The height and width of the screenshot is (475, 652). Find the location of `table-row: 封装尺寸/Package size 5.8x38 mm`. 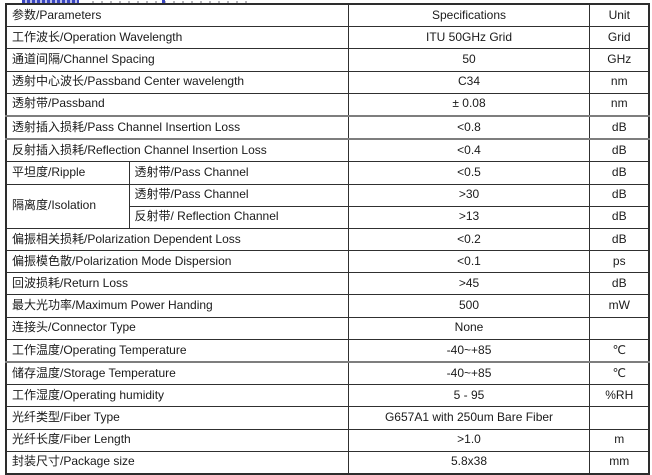

table-row: 封装尺寸/Package size 5.8x38 mm is located at coordinates (327, 462).